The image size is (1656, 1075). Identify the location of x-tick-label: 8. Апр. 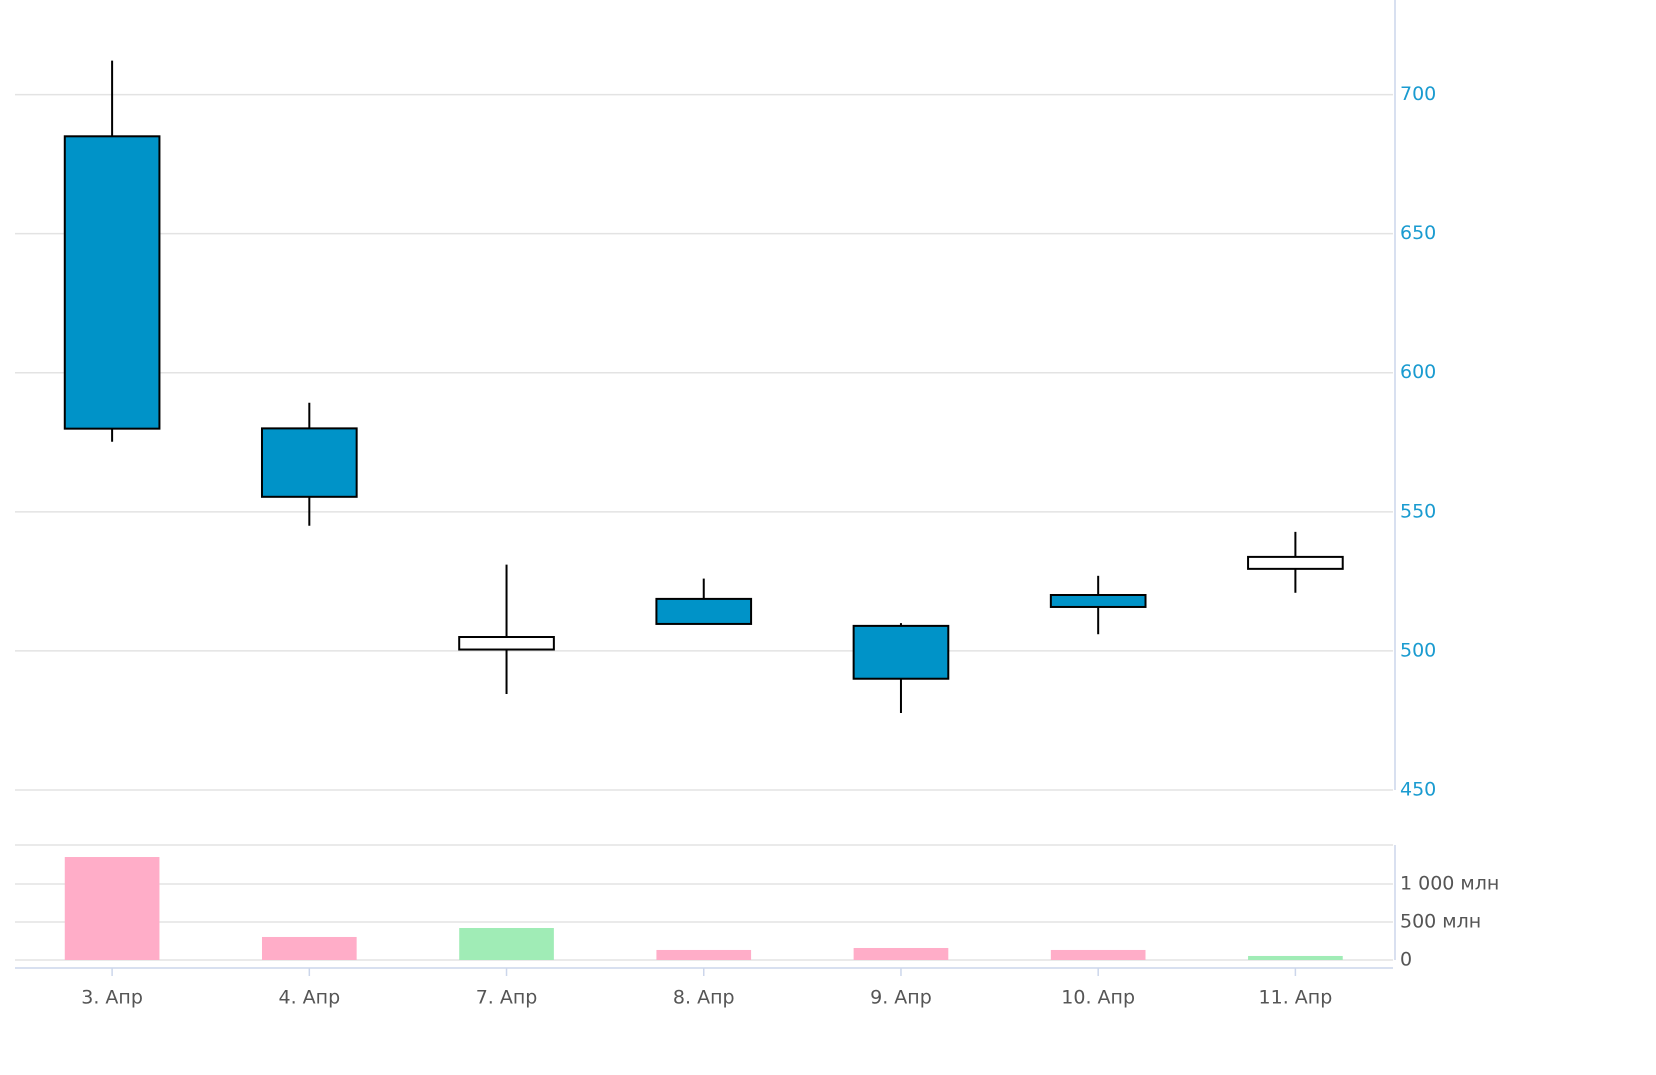
(704, 998).